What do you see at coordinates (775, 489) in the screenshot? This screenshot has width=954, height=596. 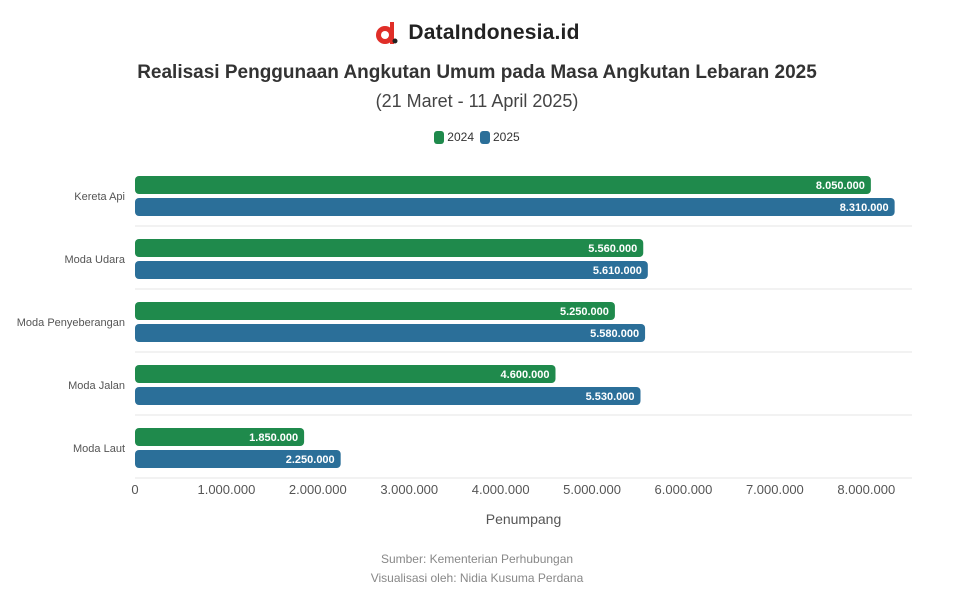 I see `x-tick-label: 7.000.000` at bounding box center [775, 489].